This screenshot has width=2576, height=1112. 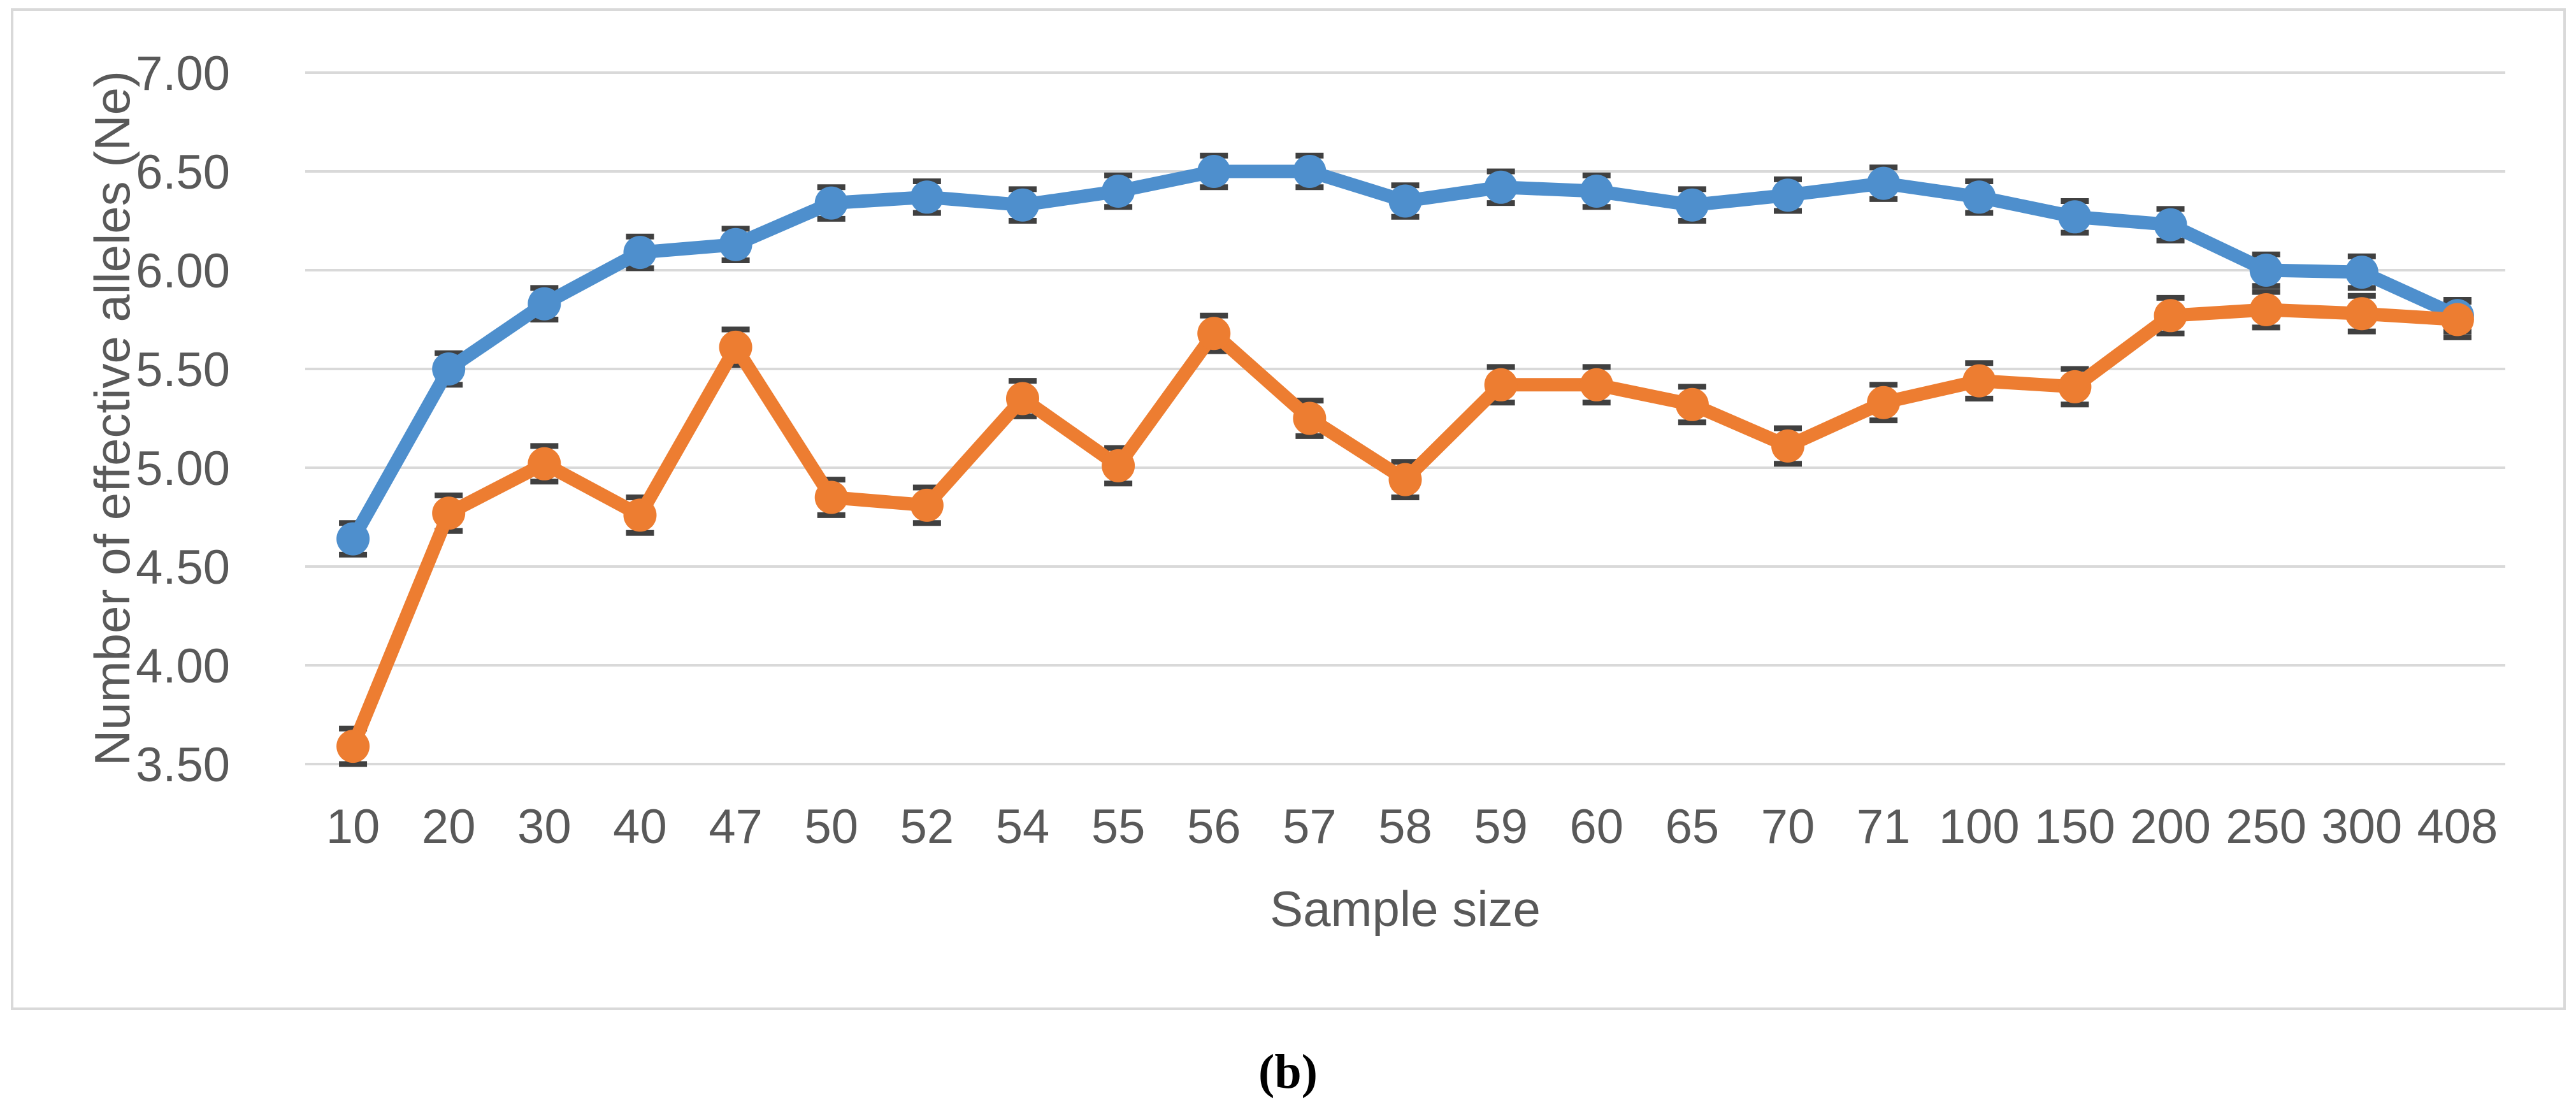 I want to click on x-tick-label: 408, so click(x=2457, y=827).